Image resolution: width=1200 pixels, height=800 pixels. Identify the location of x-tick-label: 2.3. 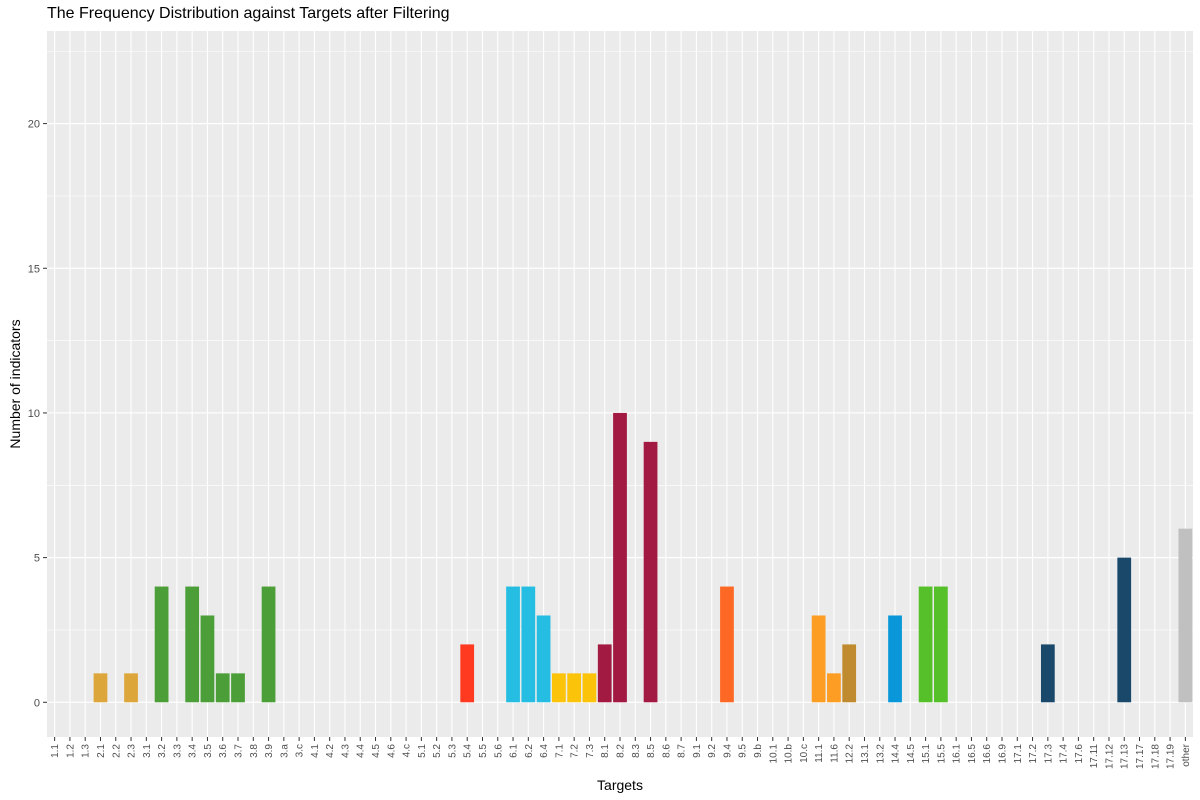
(132, 751).